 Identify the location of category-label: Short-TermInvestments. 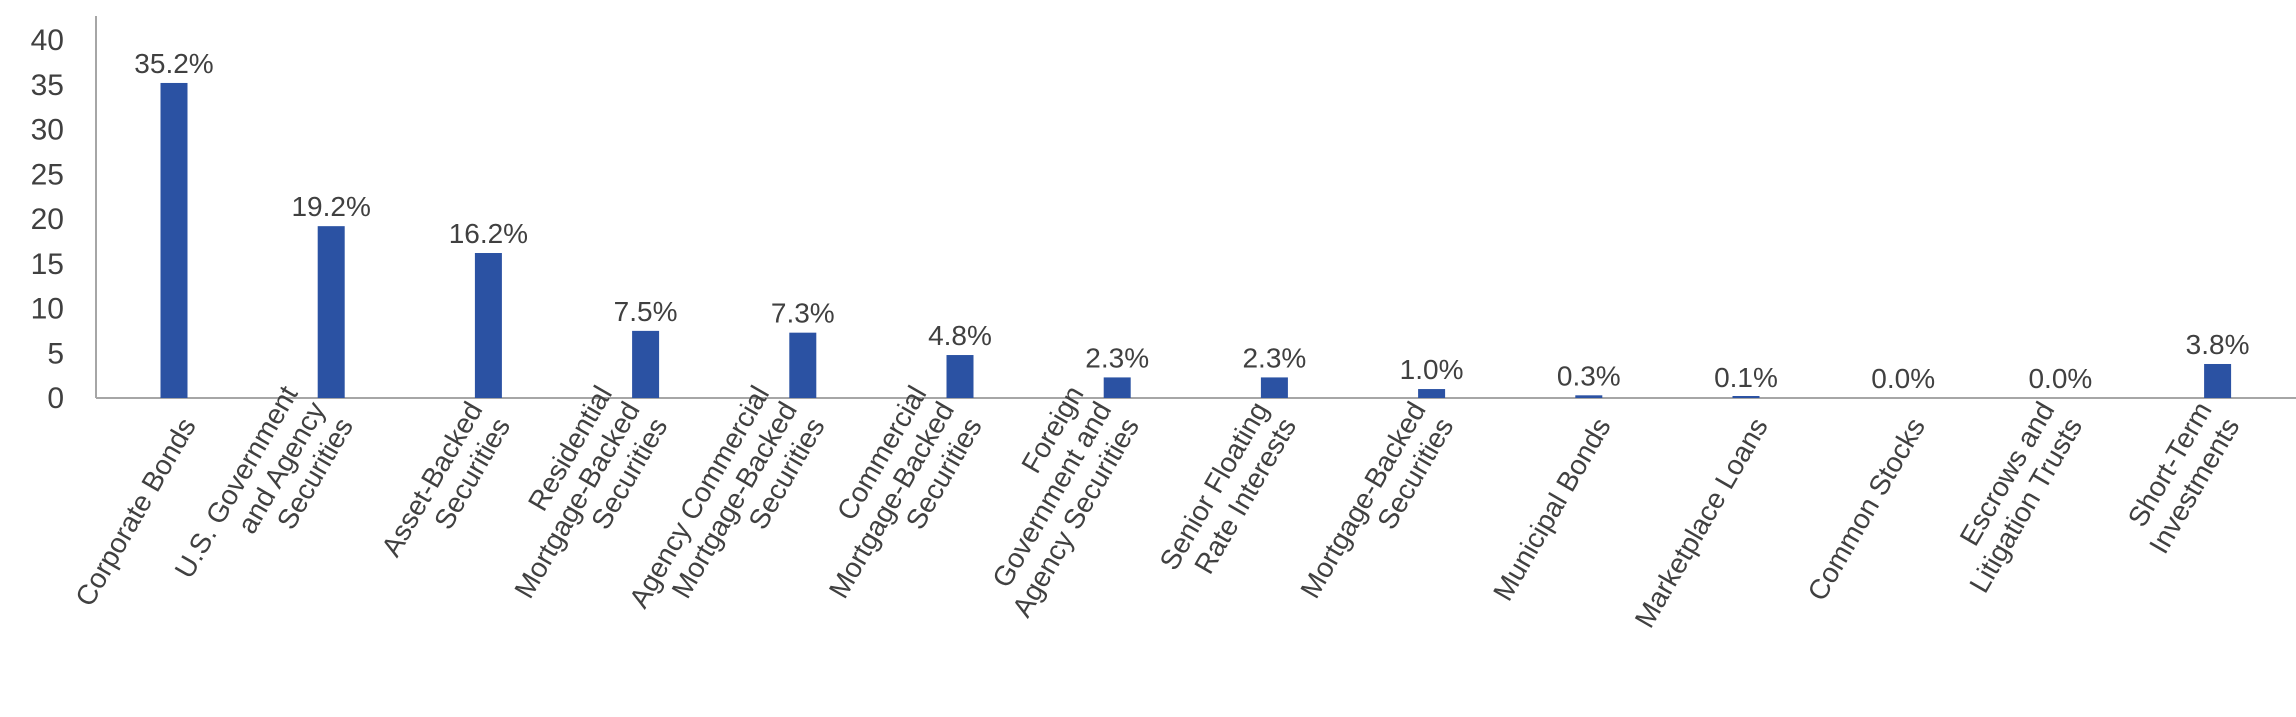
(2180, 478).